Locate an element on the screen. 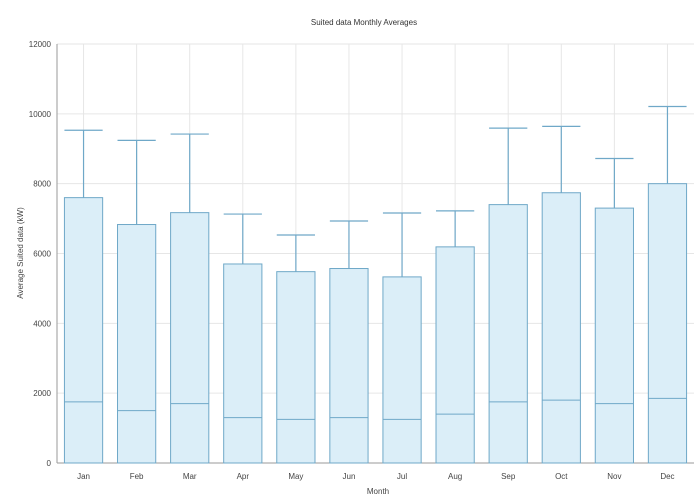 Image resolution: width=696 pixels, height=502 pixels. box-nov is located at coordinates (614, 310).